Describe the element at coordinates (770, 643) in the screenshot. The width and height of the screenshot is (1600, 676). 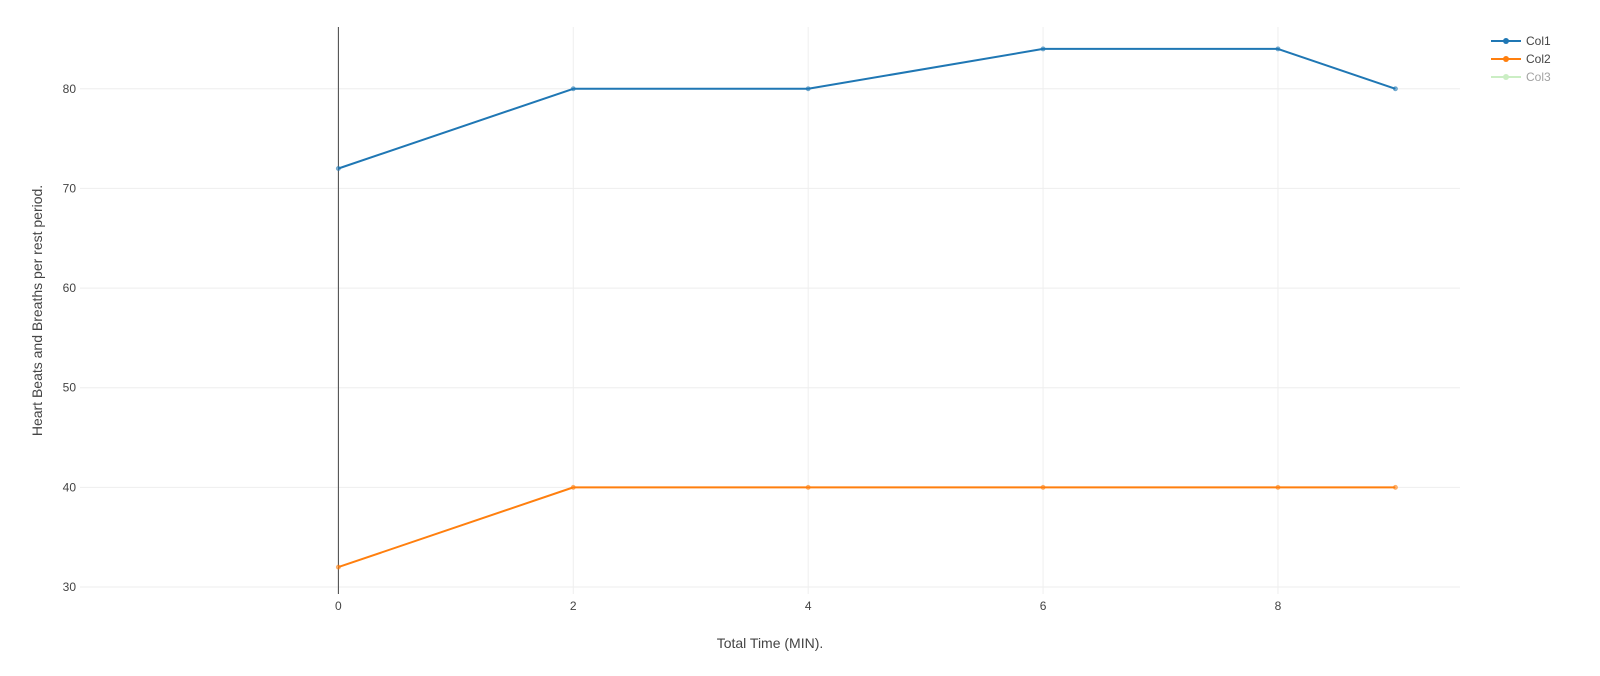
I see `x-axis-title: Total Time (MIN).` at that location.